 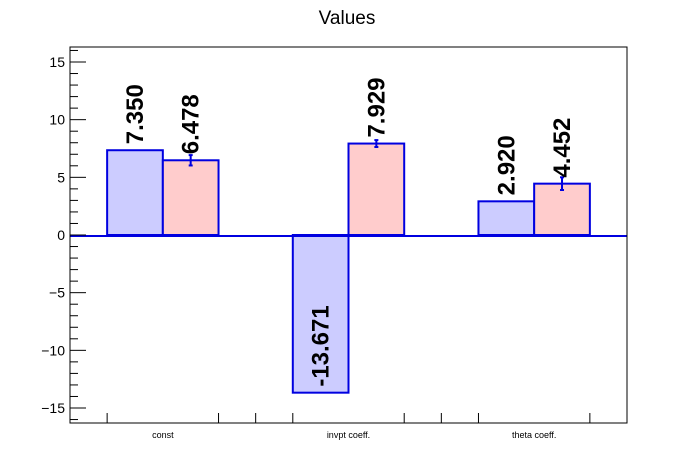 What do you see at coordinates (506, 165) in the screenshot?
I see `data-label: 2.920` at bounding box center [506, 165].